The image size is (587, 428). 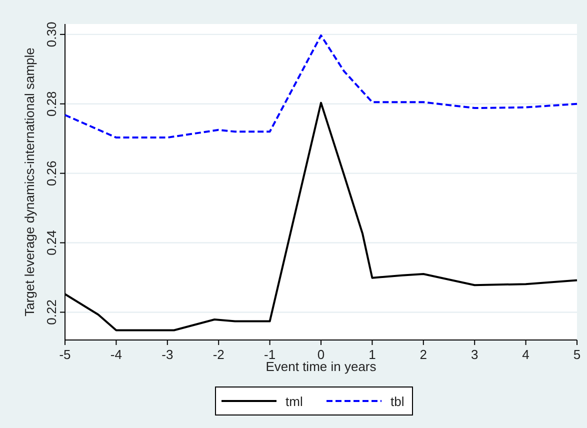 I want to click on legend-label: tbl, so click(x=397, y=401).